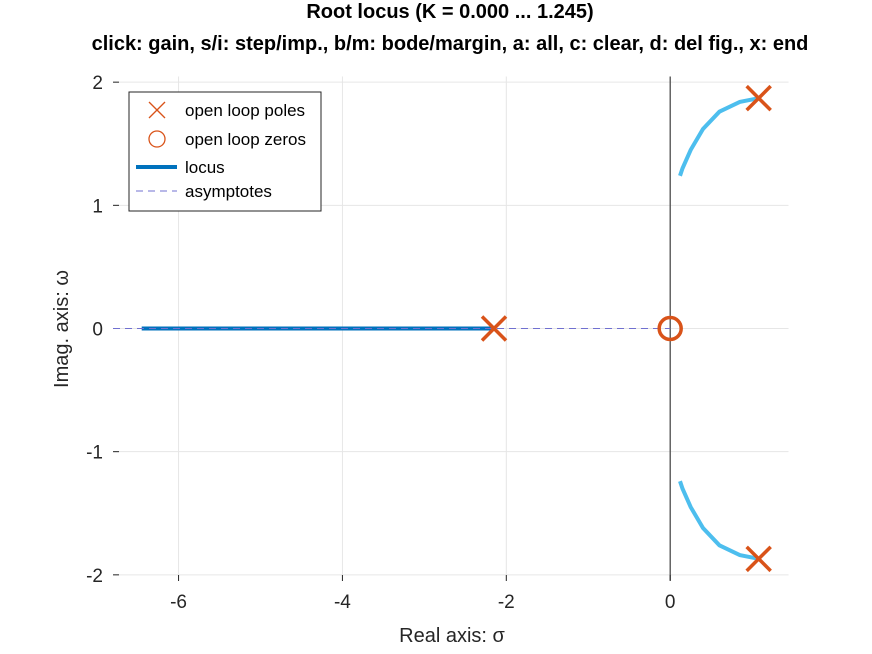  What do you see at coordinates (180, 167) in the screenshot?
I see `legend-item: locus` at bounding box center [180, 167].